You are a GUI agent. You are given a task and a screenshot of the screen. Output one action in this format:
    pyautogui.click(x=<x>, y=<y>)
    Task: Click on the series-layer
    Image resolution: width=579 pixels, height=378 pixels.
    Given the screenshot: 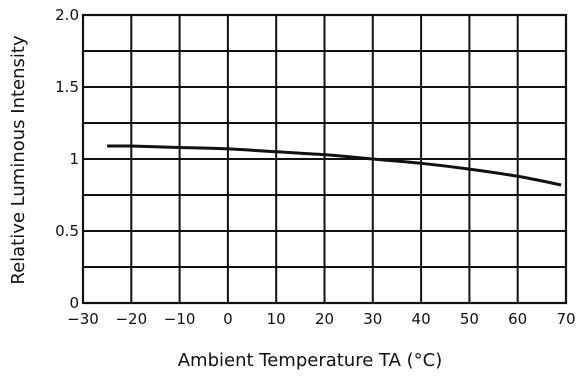 What is the action you would take?
    pyautogui.click(x=334, y=165)
    